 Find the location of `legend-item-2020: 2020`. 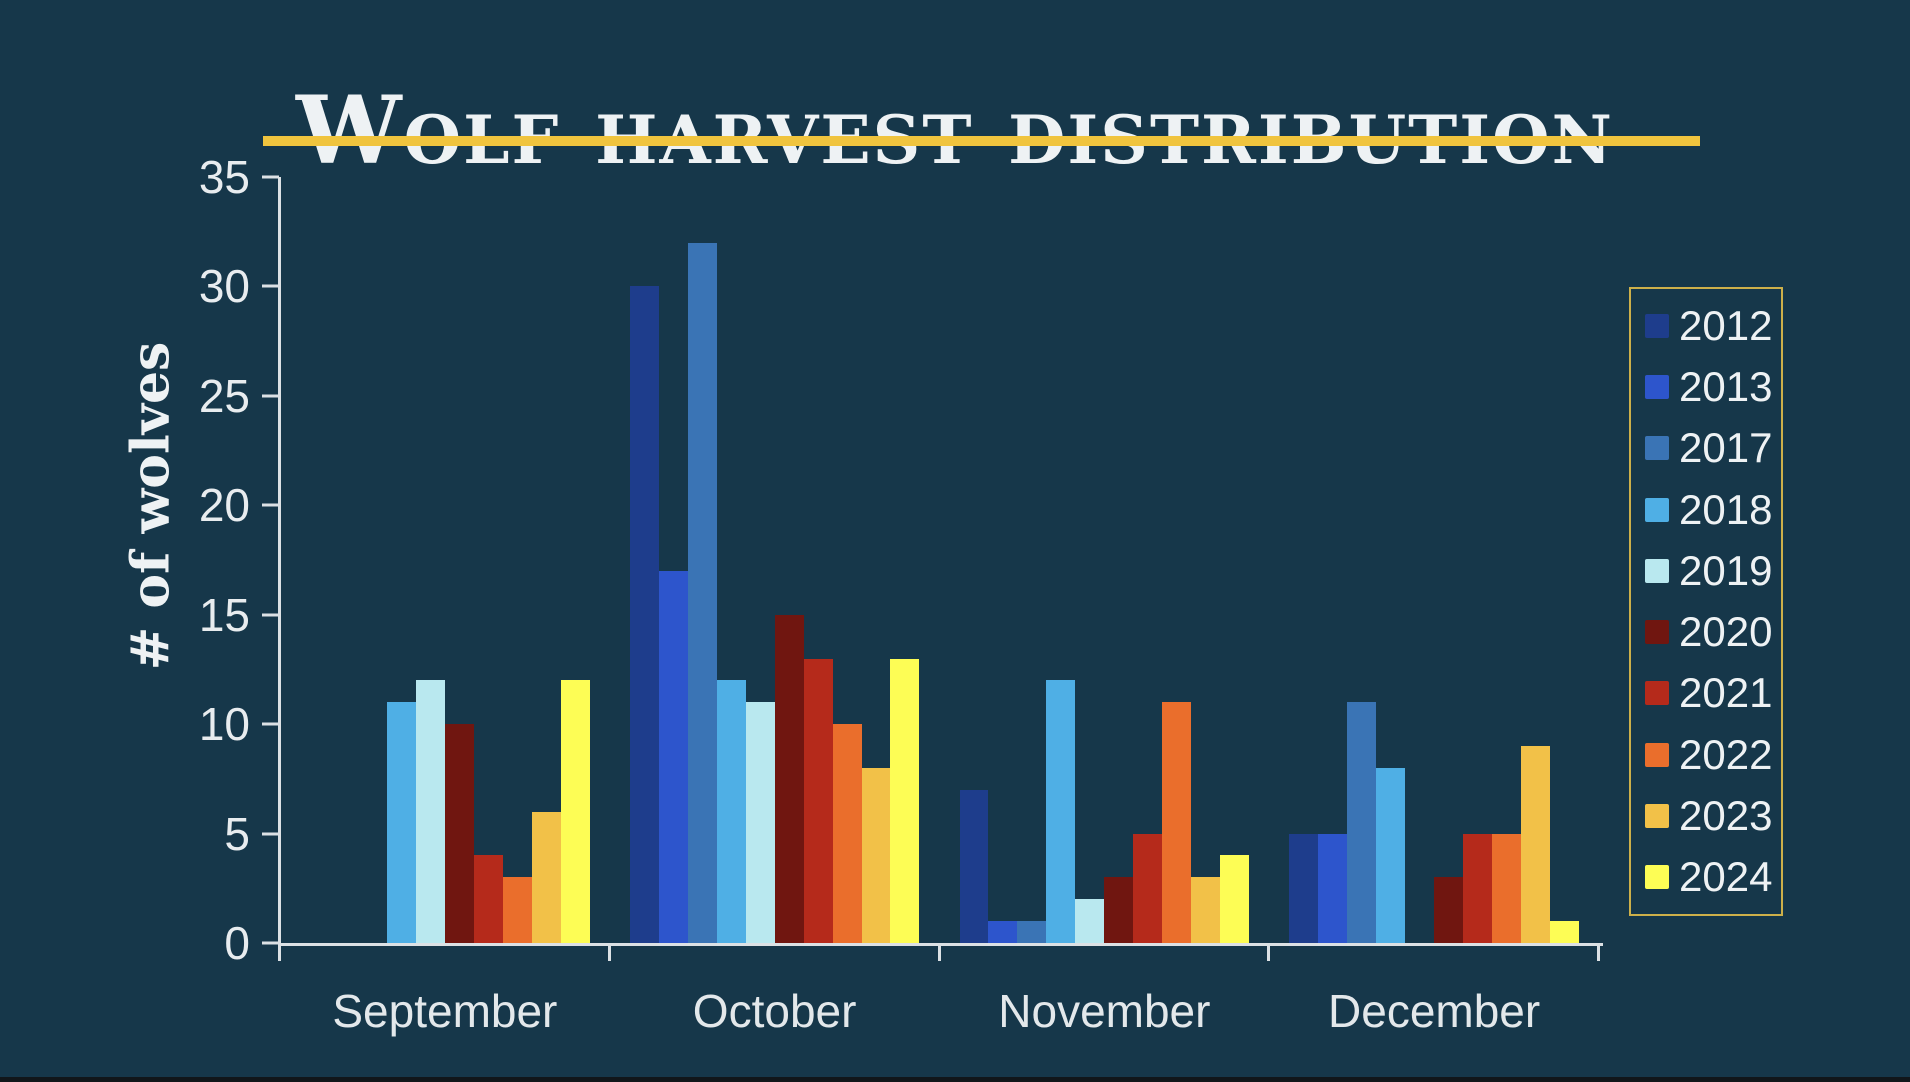

legend-item-2020: 2020 is located at coordinates (1713, 632).